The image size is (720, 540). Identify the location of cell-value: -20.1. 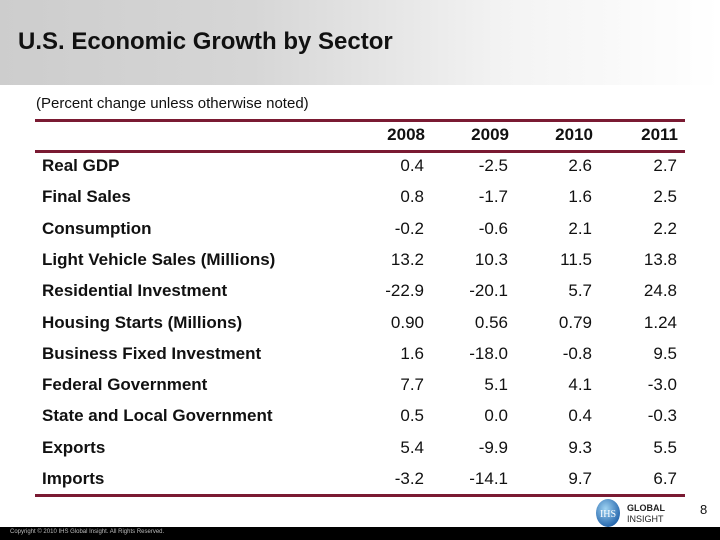
(488, 291).